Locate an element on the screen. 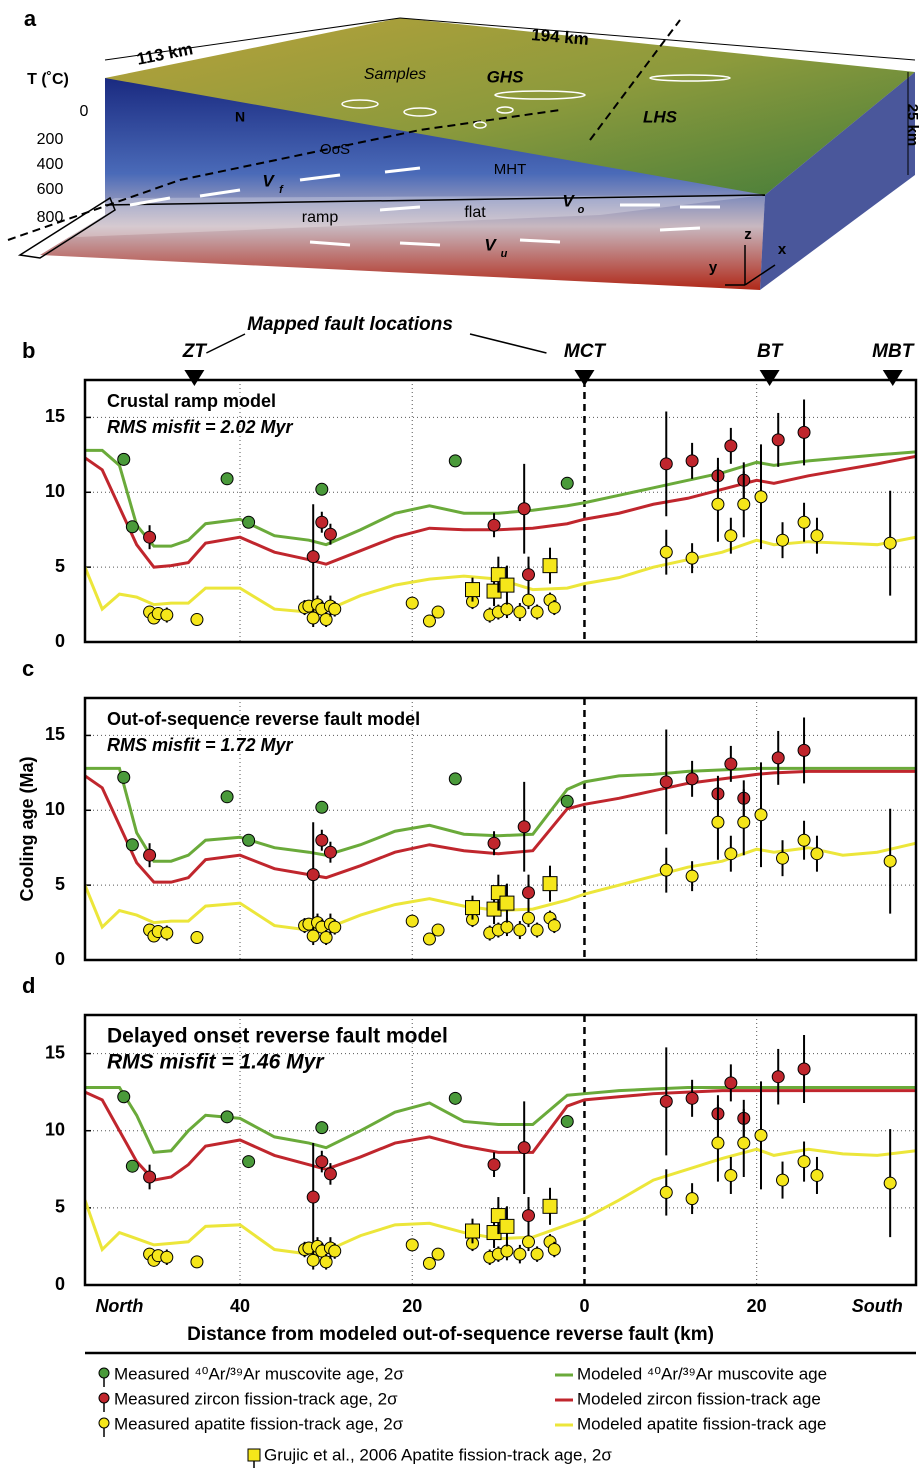 The image size is (920, 1481). fault-label: BT is located at coordinates (770, 351).